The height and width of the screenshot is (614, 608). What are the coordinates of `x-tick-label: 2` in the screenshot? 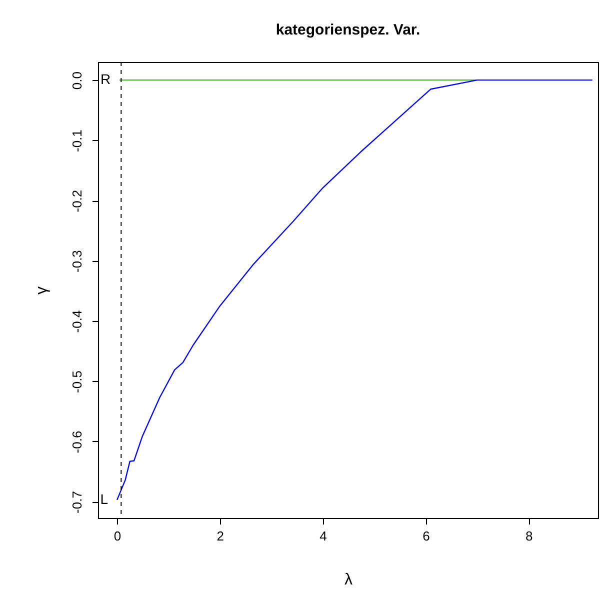 It's located at (220, 536).